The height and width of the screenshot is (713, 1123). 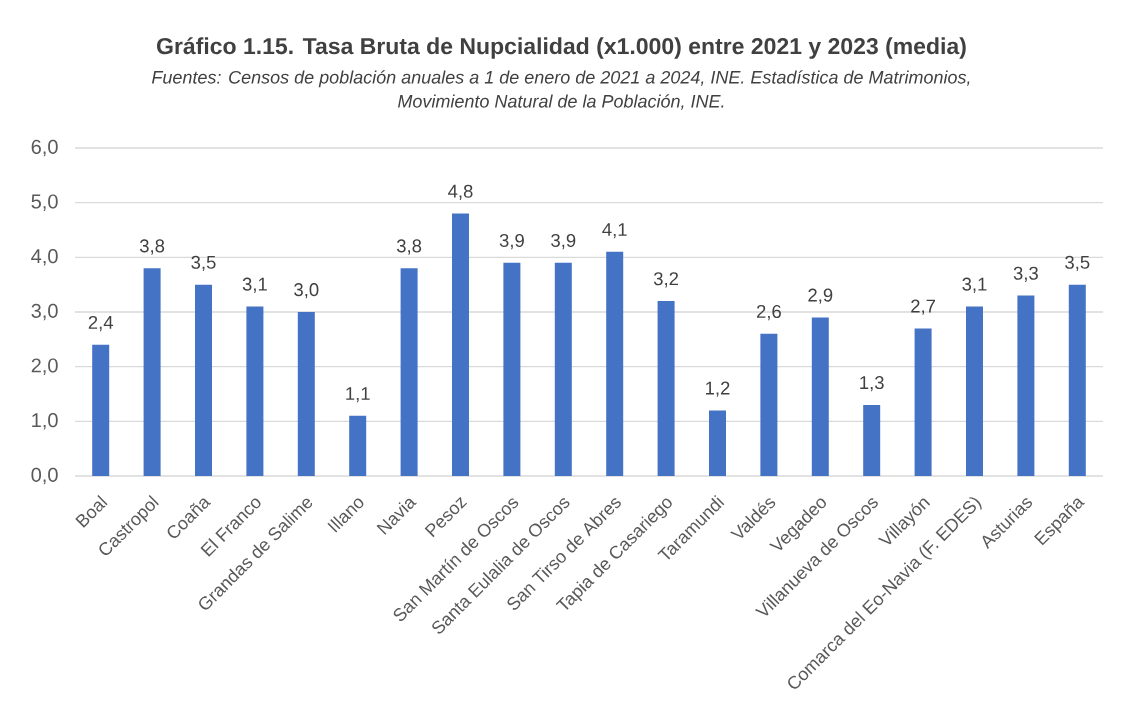 What do you see at coordinates (101, 323) in the screenshot?
I see `data-label: 2,4` at bounding box center [101, 323].